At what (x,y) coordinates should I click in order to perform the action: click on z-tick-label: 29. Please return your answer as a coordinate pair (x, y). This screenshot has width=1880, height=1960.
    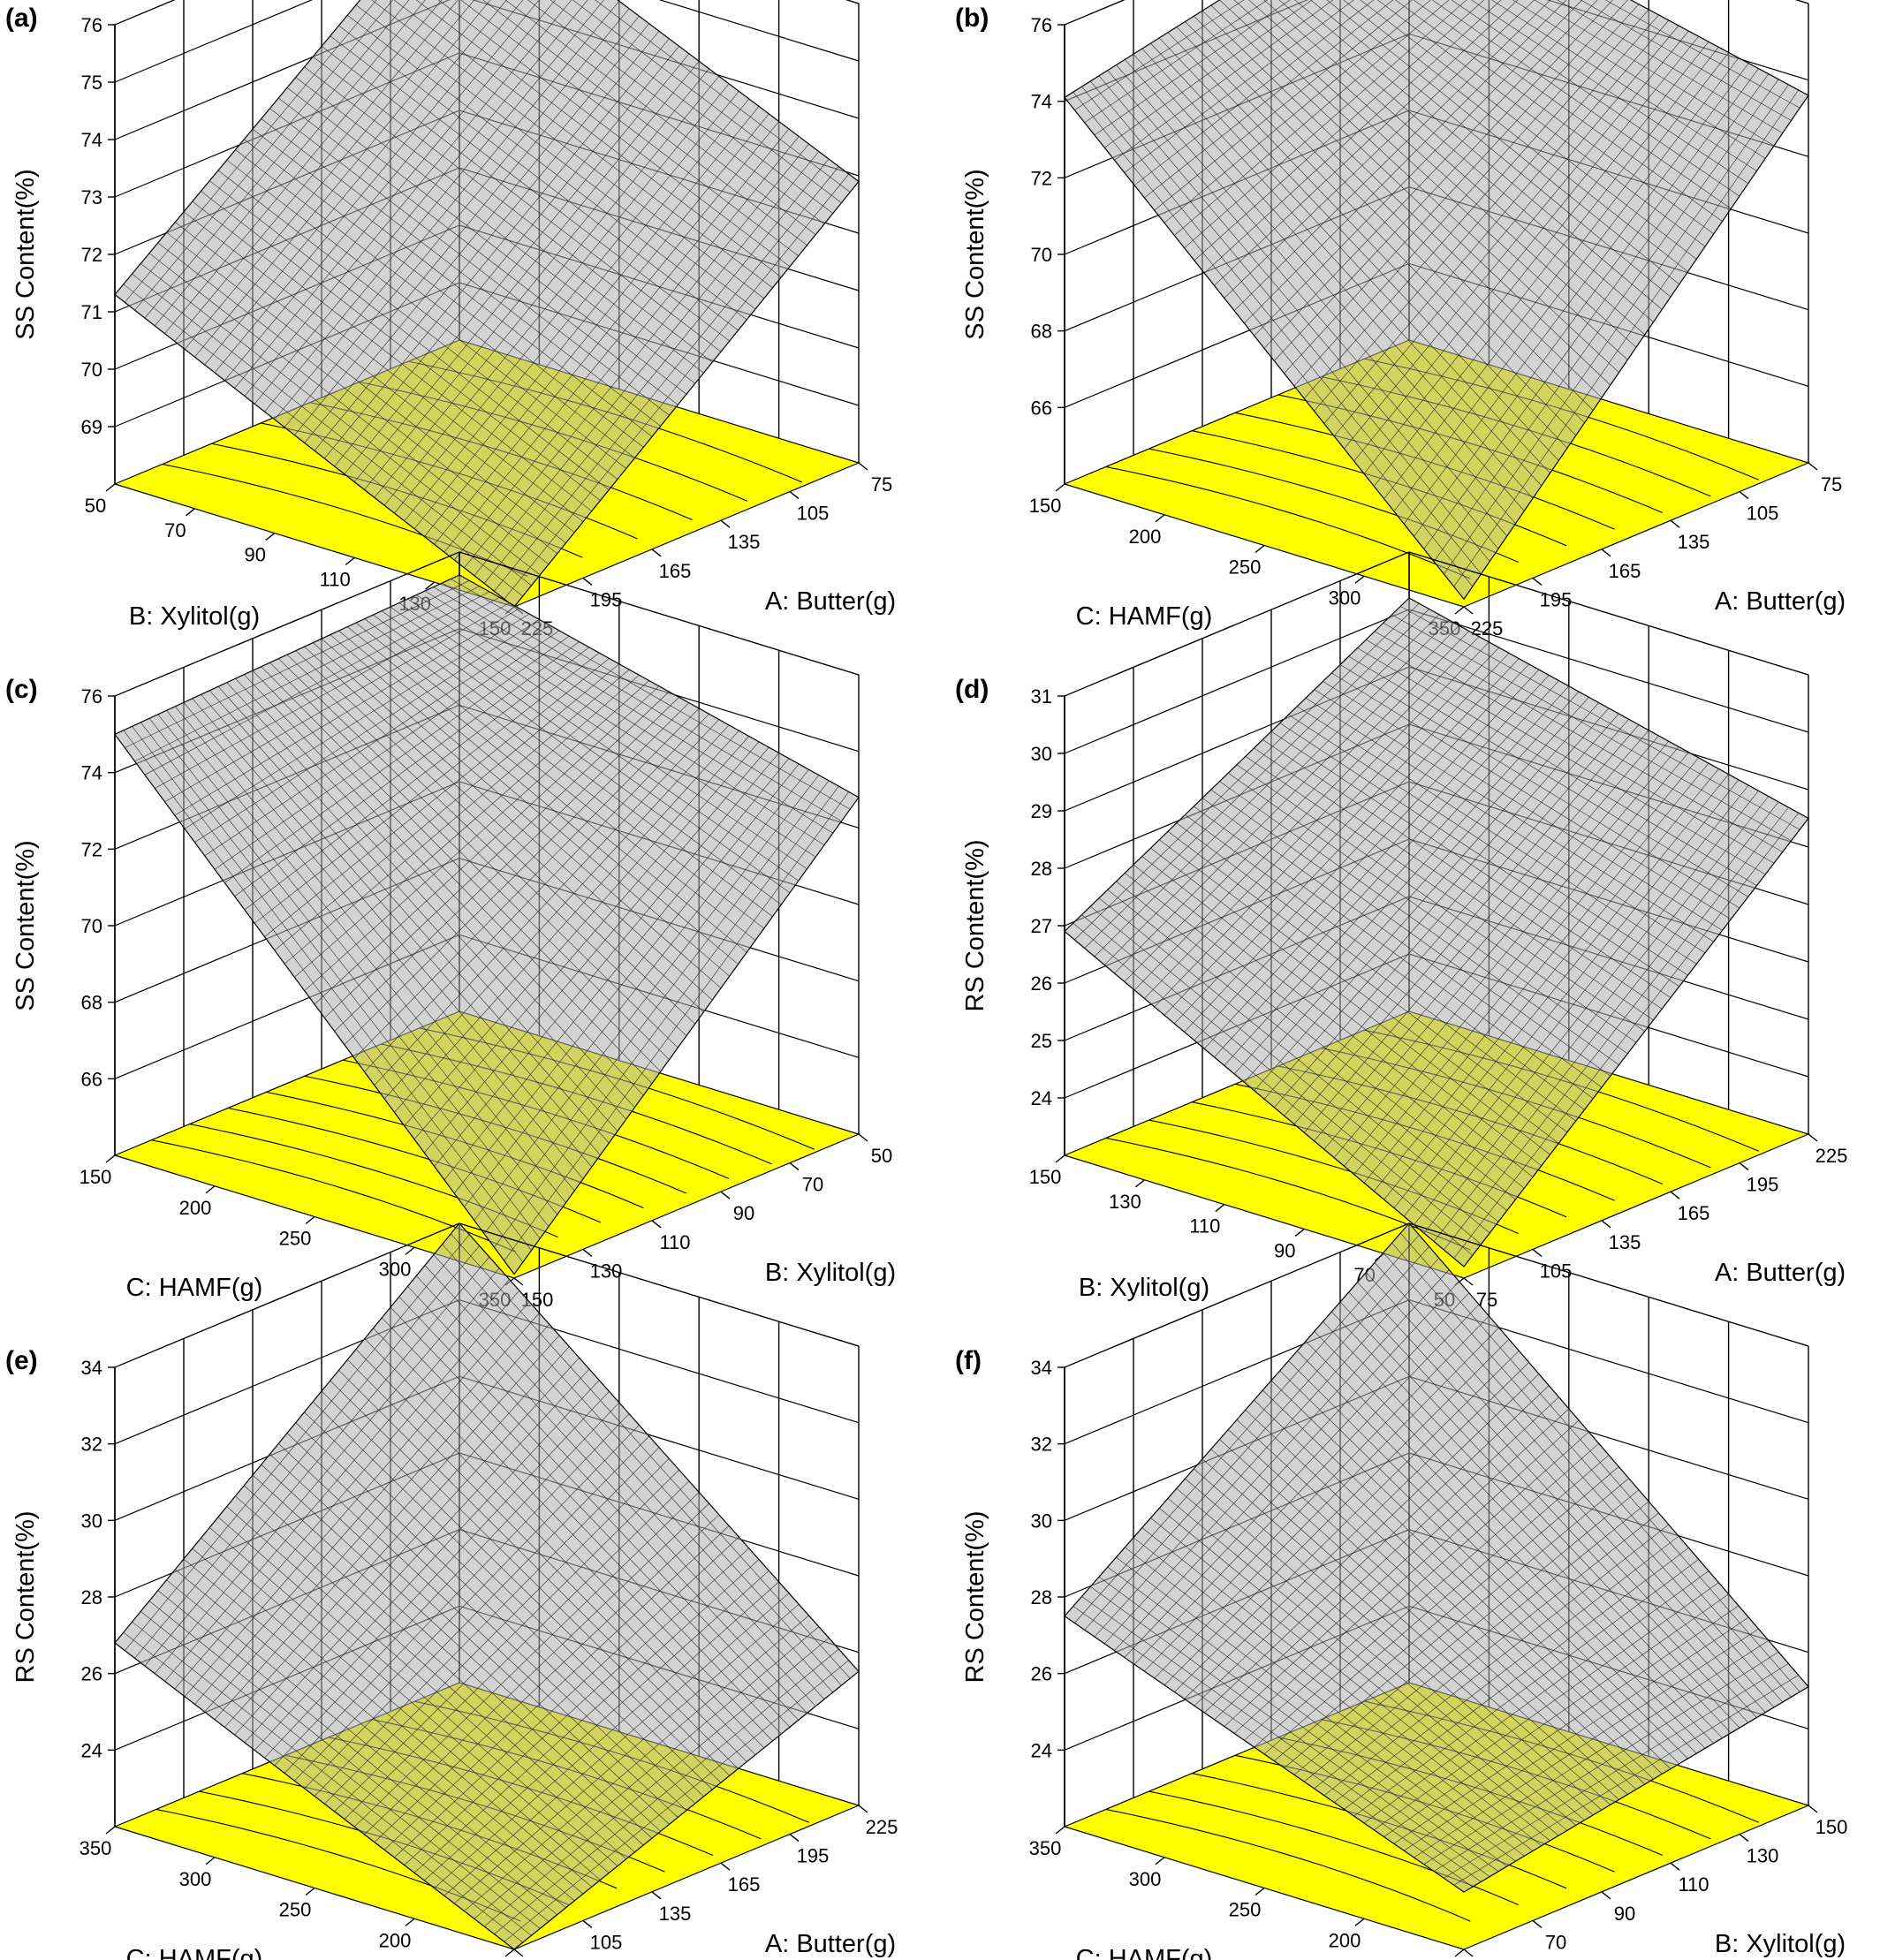
    Looking at the image, I should click on (1041, 811).